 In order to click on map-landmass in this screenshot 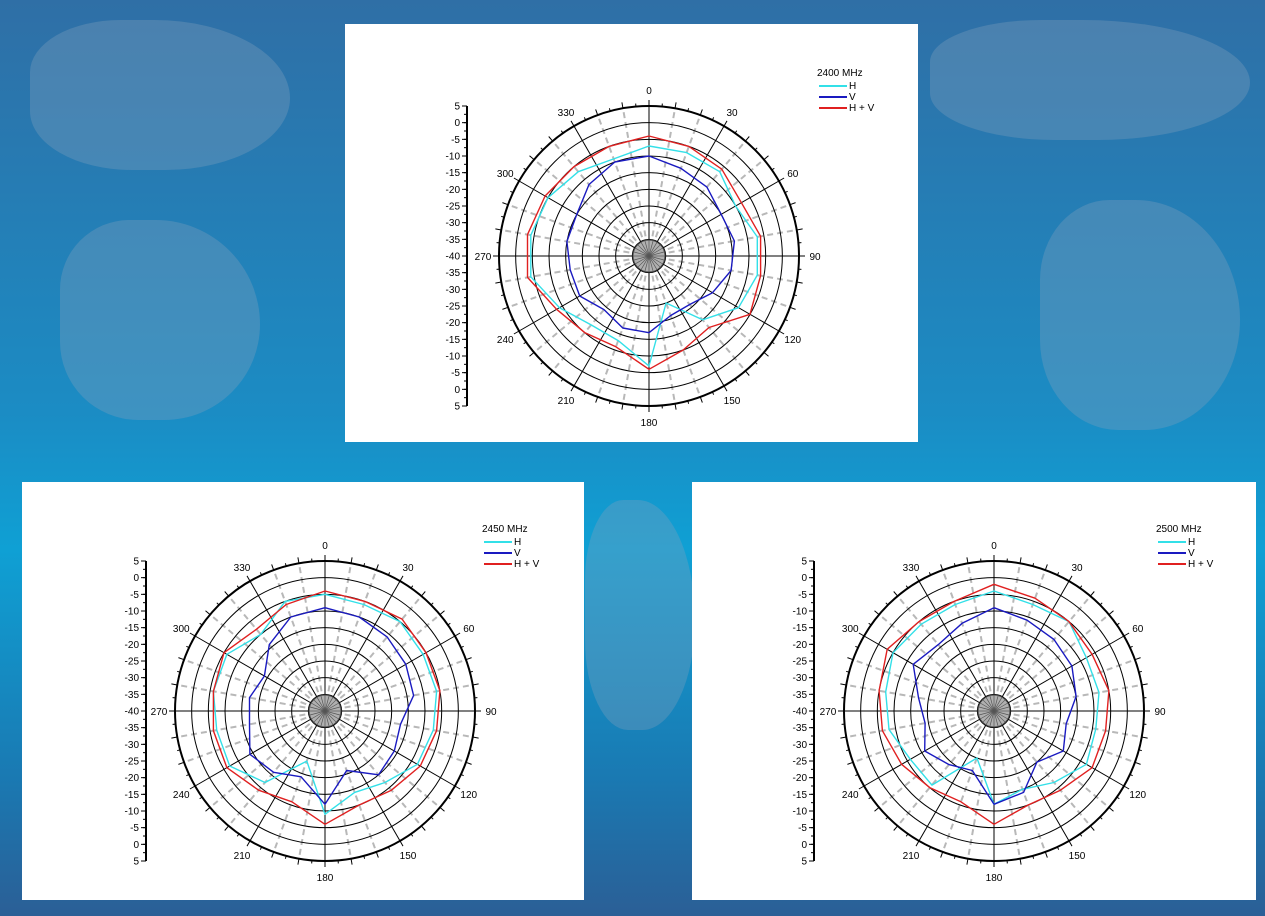, I will do `click(160, 95)`.